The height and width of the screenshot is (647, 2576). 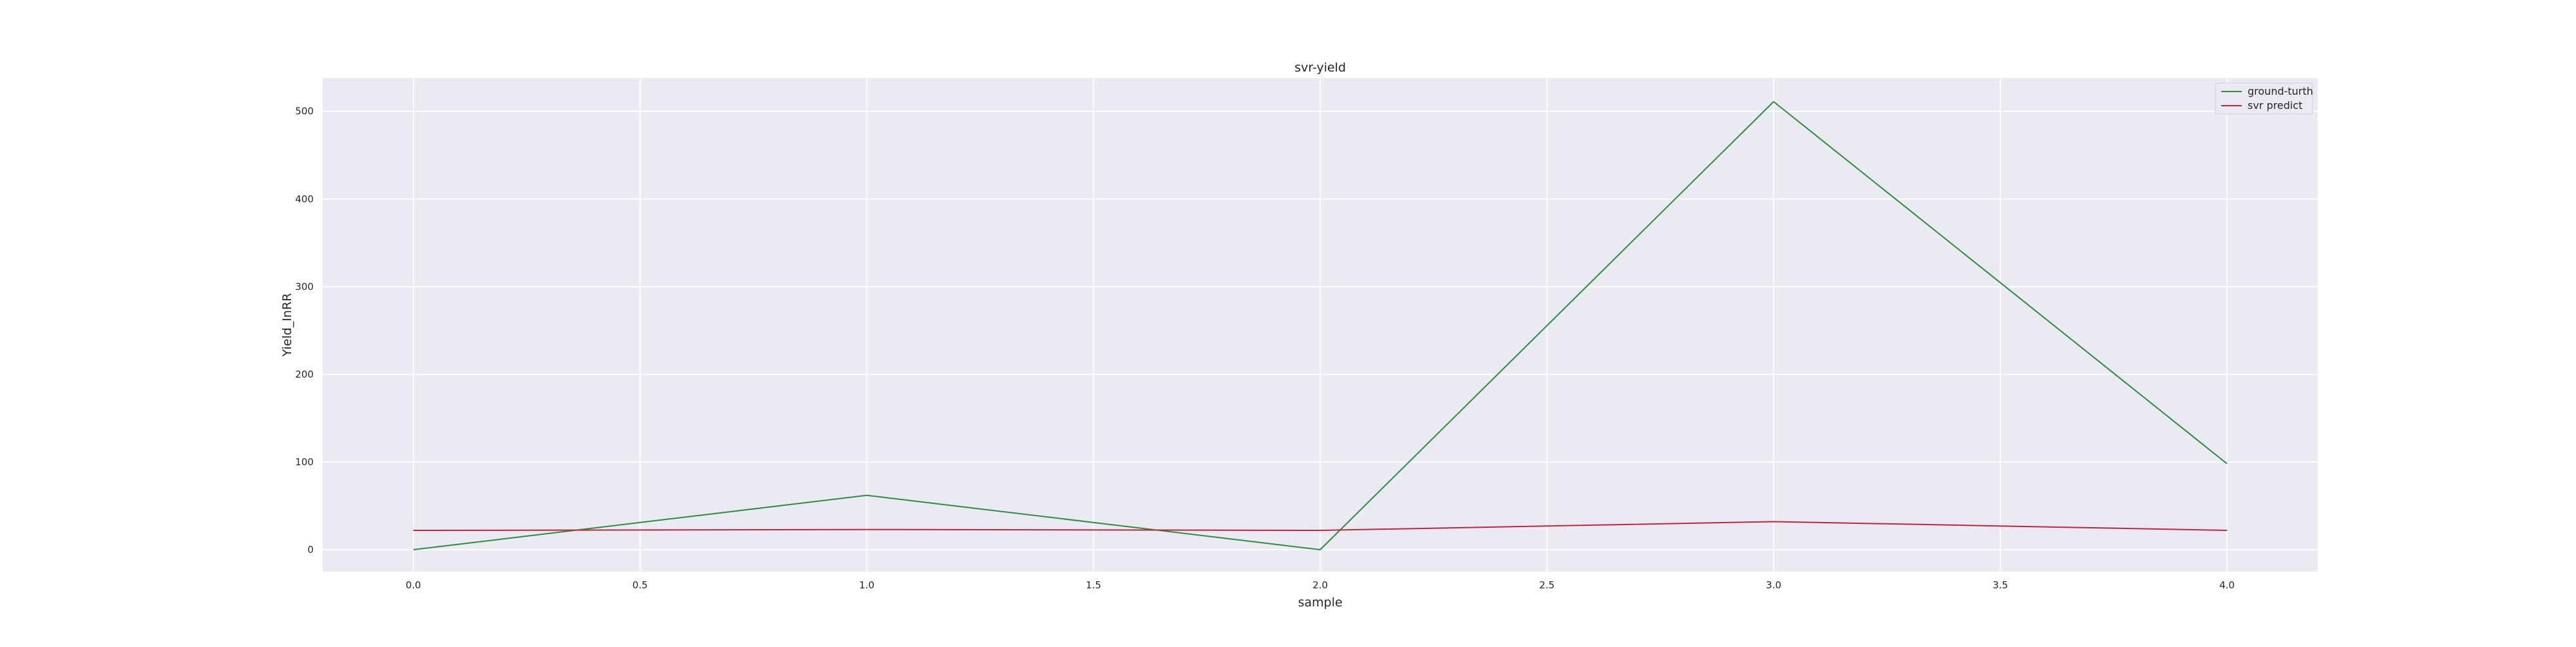 I want to click on y-tick-label: 100, so click(x=304, y=462).